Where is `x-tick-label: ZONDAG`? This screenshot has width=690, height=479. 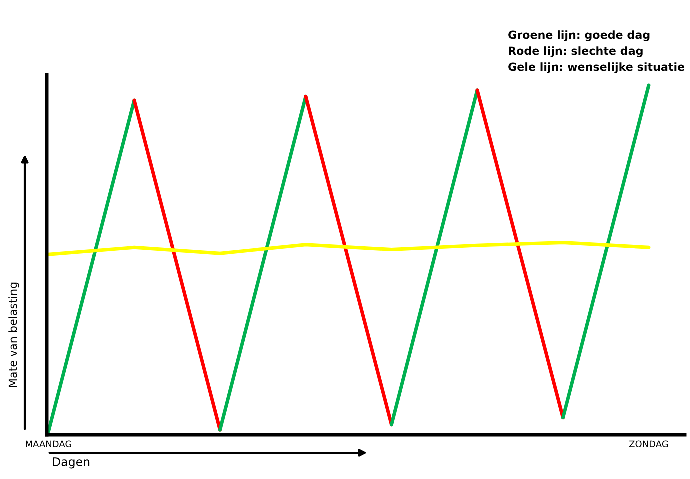 x-tick-label: ZONDAG is located at coordinates (648, 444).